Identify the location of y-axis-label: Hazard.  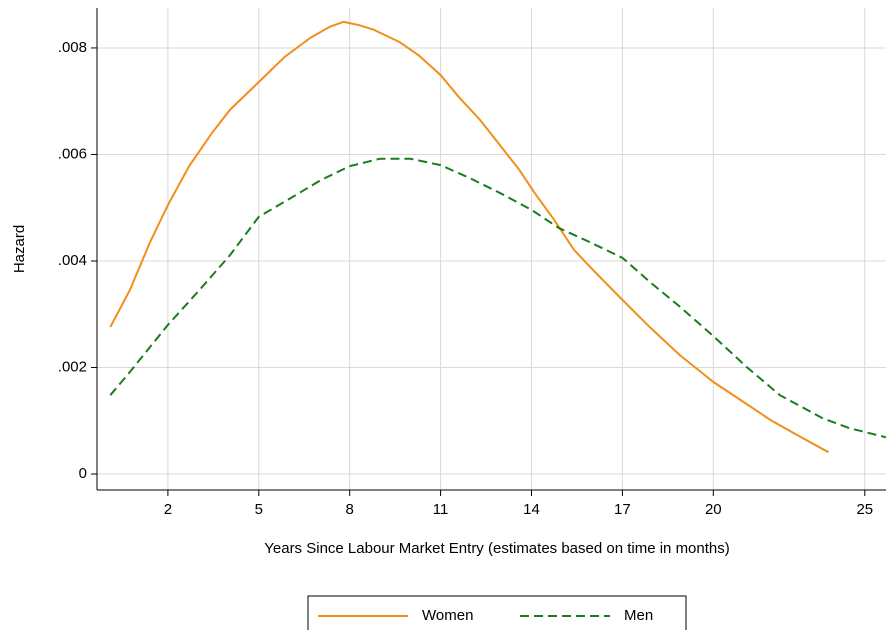
(19, 249).